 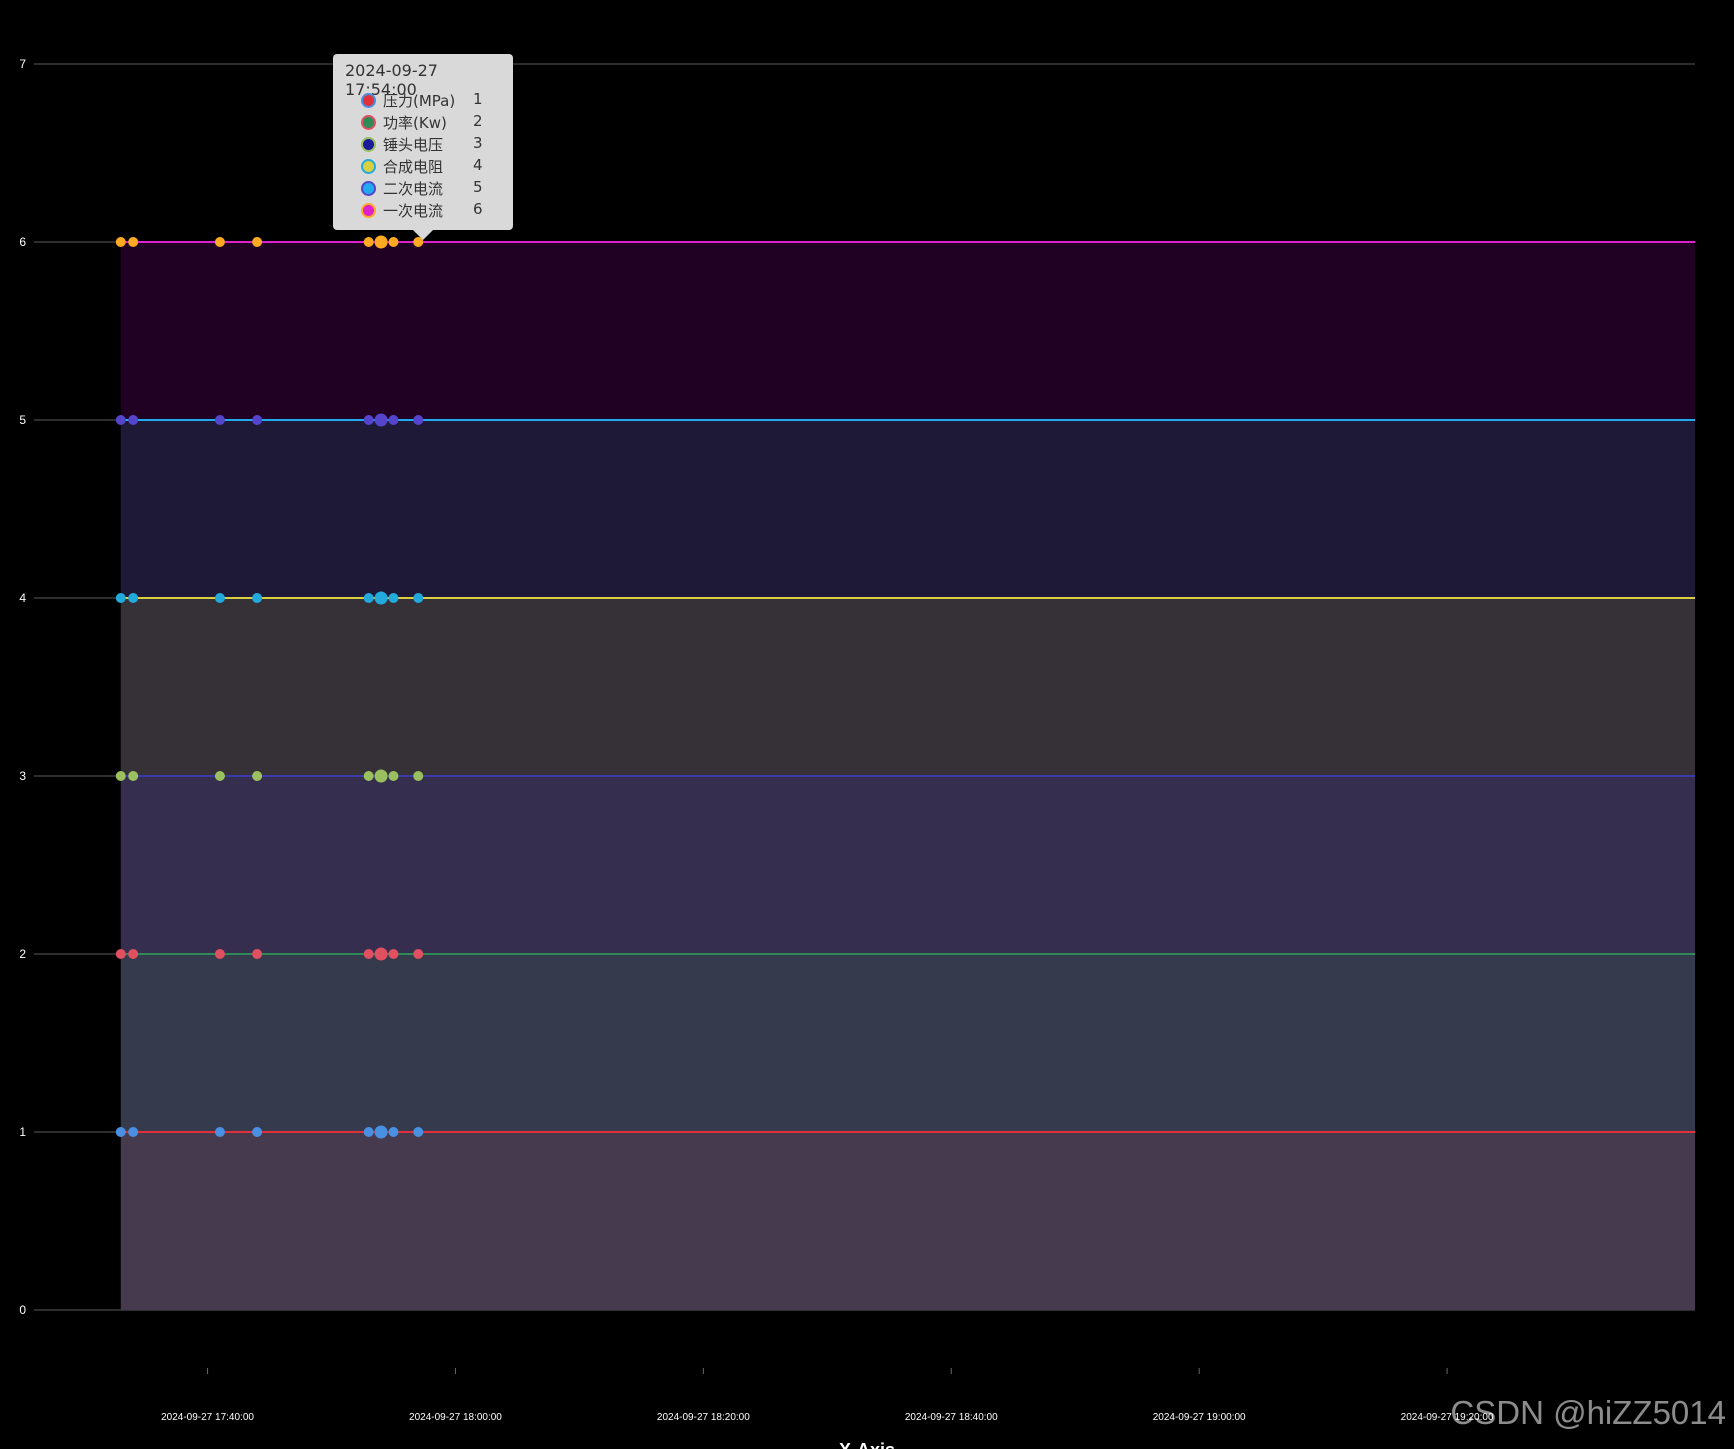 I want to click on x-tick-label: 2024-09-27 19:00:00, so click(x=1199, y=1417).